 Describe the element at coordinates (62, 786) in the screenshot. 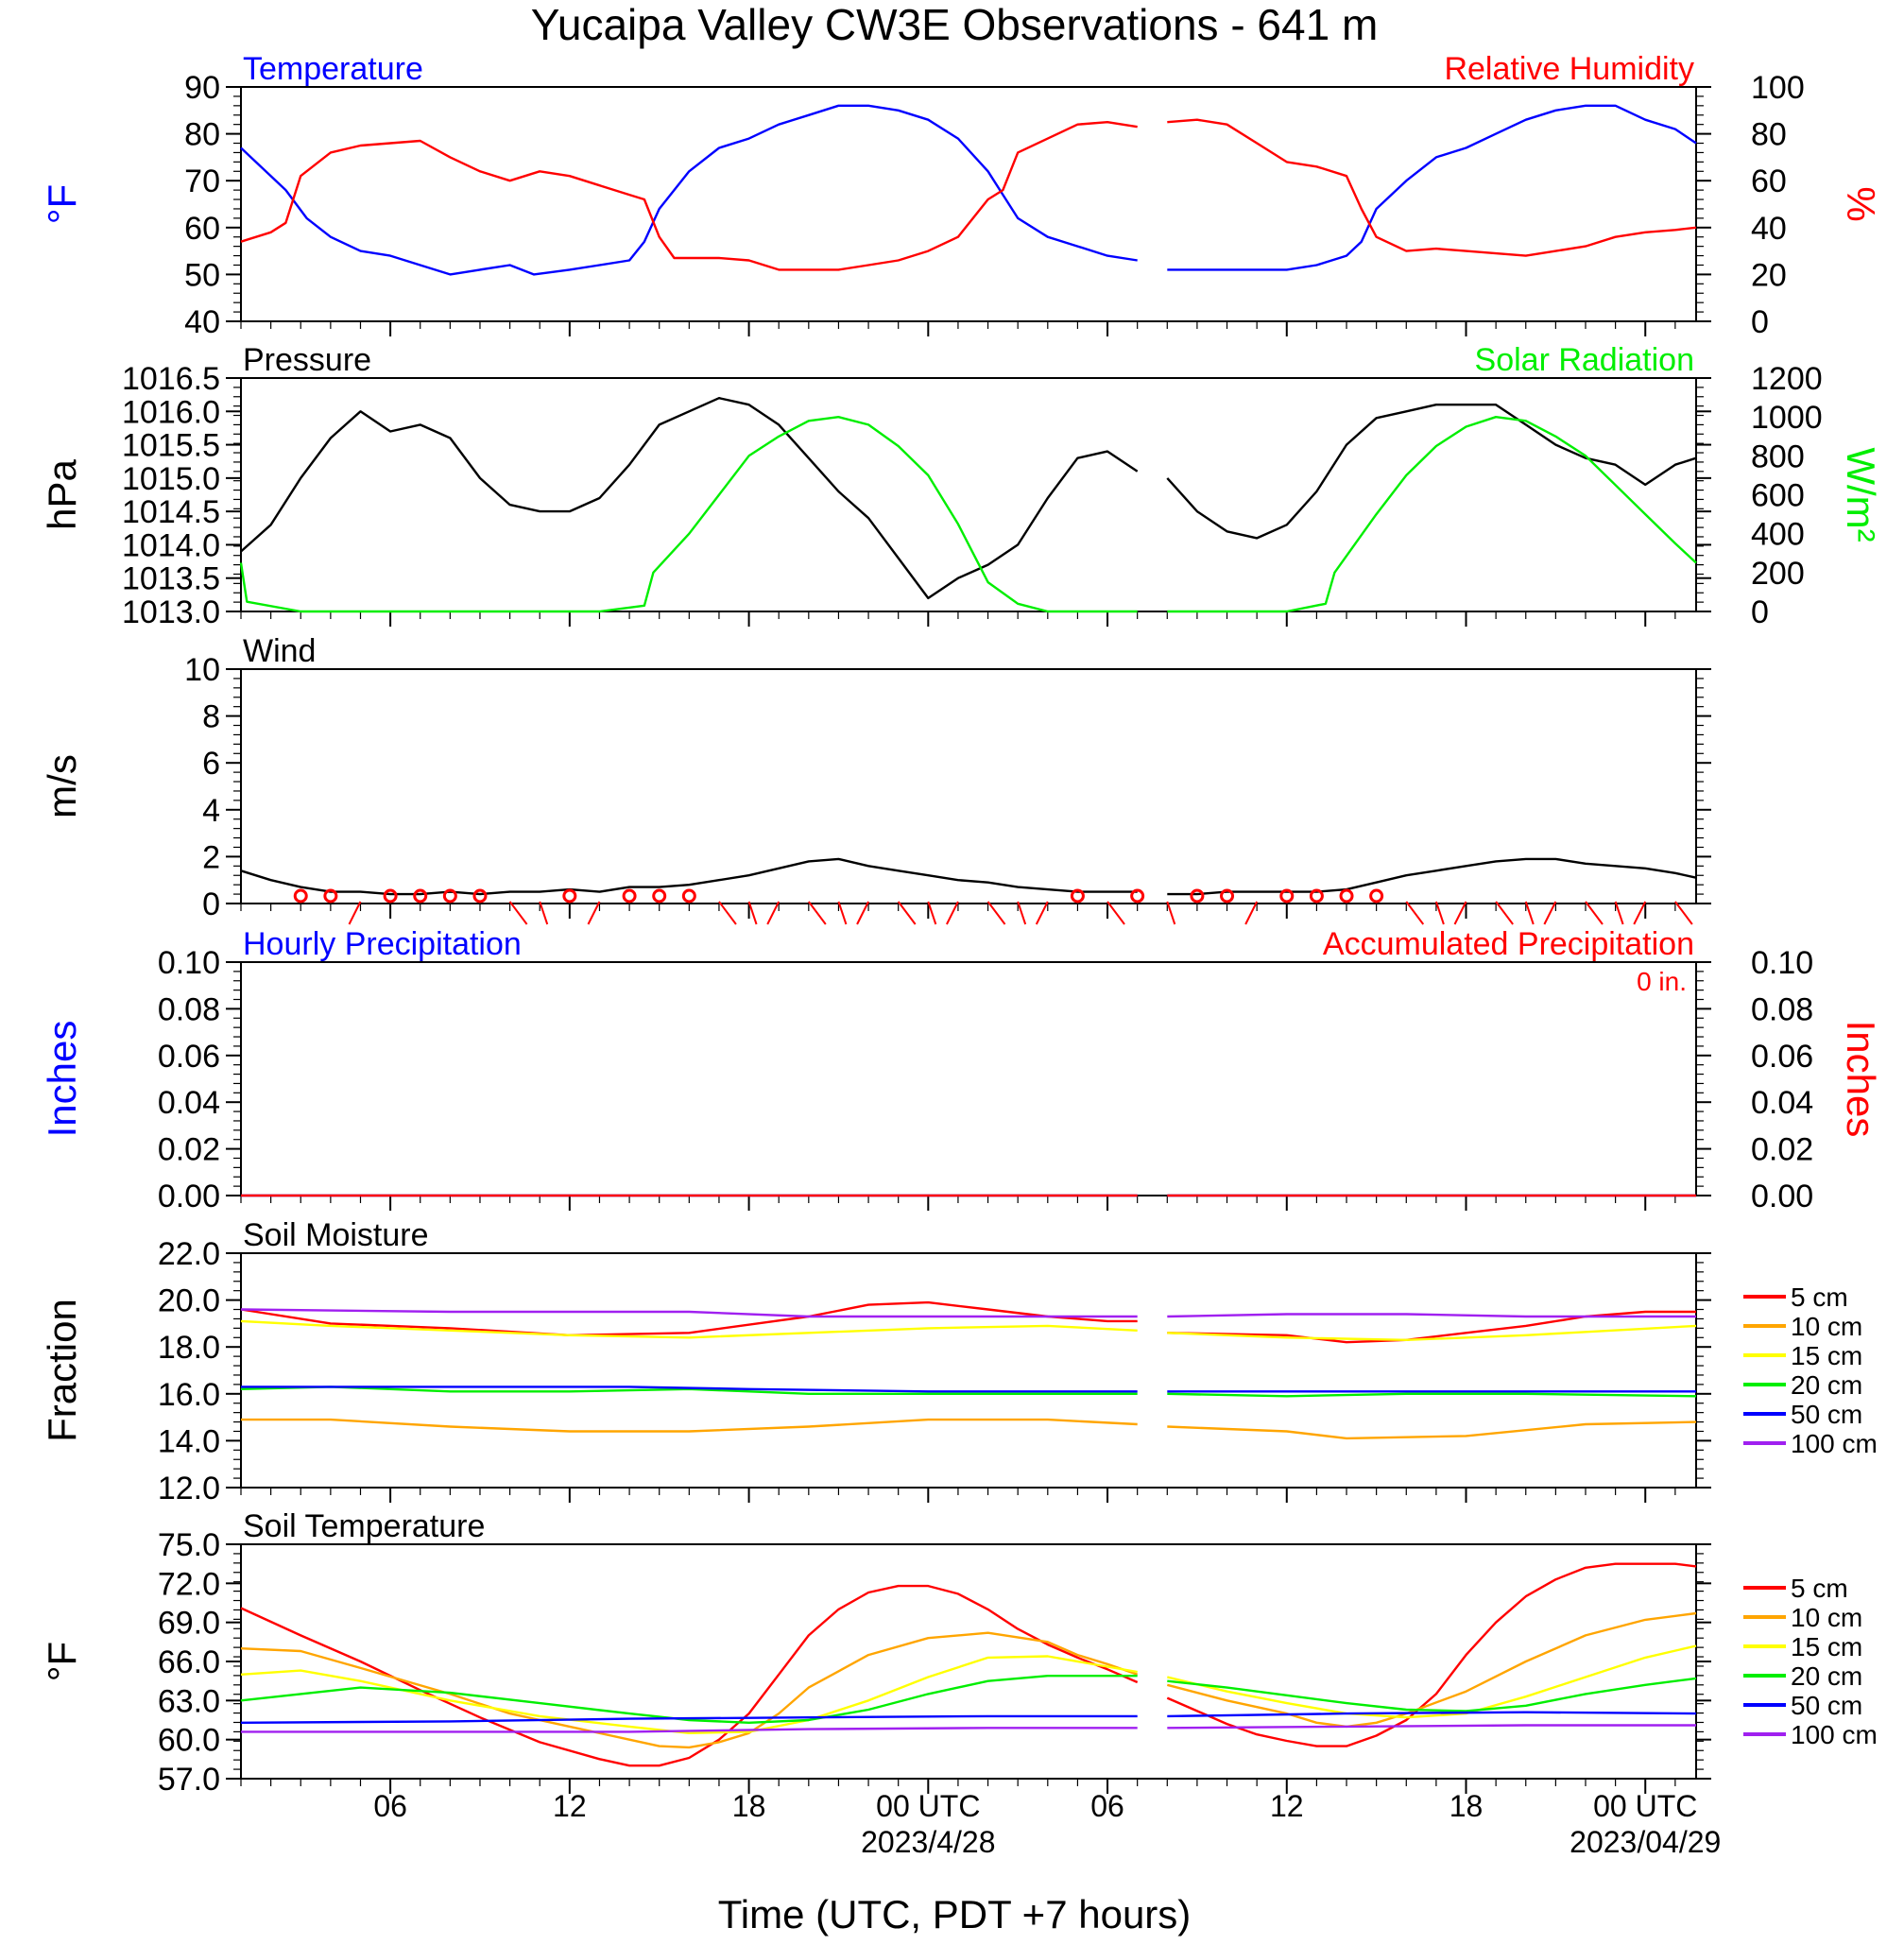

I see `y-axis-label: m/s` at that location.